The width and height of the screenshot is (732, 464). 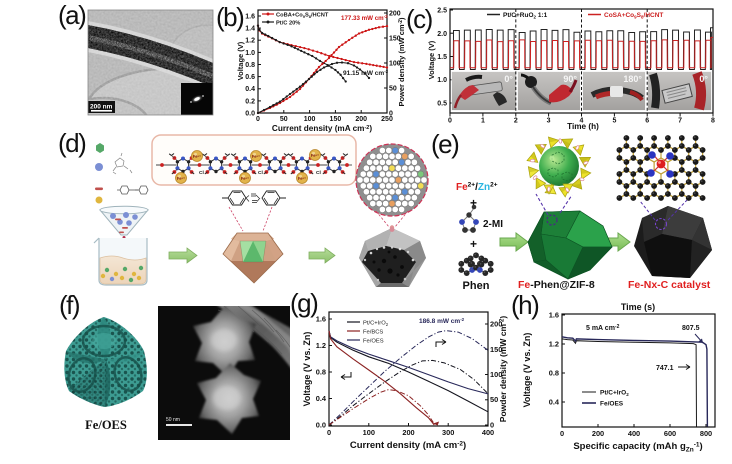 What do you see at coordinates (549, 121) in the screenshot?
I see `svg-text: 3` at bounding box center [549, 121].